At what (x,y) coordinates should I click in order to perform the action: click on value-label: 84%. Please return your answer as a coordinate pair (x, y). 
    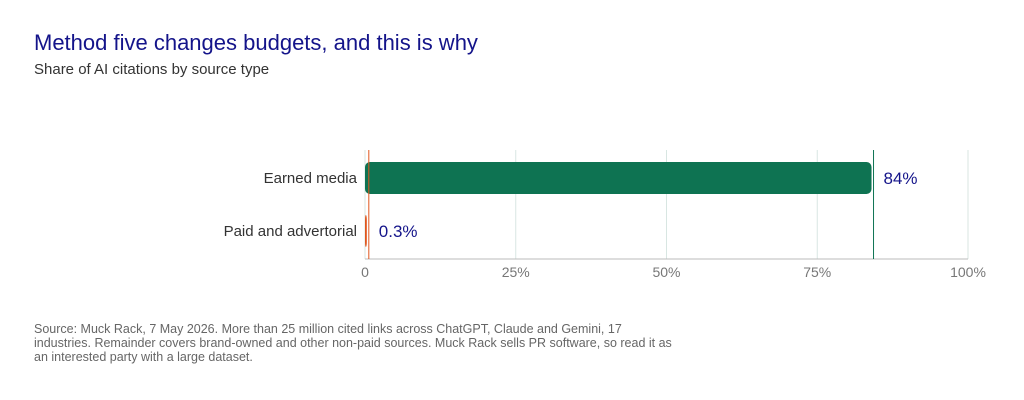
    Looking at the image, I should click on (901, 178).